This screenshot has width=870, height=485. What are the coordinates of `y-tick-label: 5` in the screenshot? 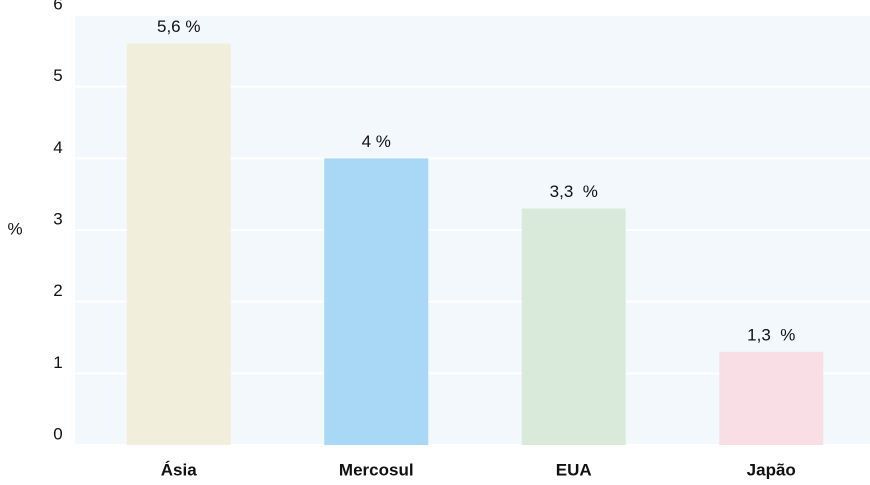 It's located at (57, 75).